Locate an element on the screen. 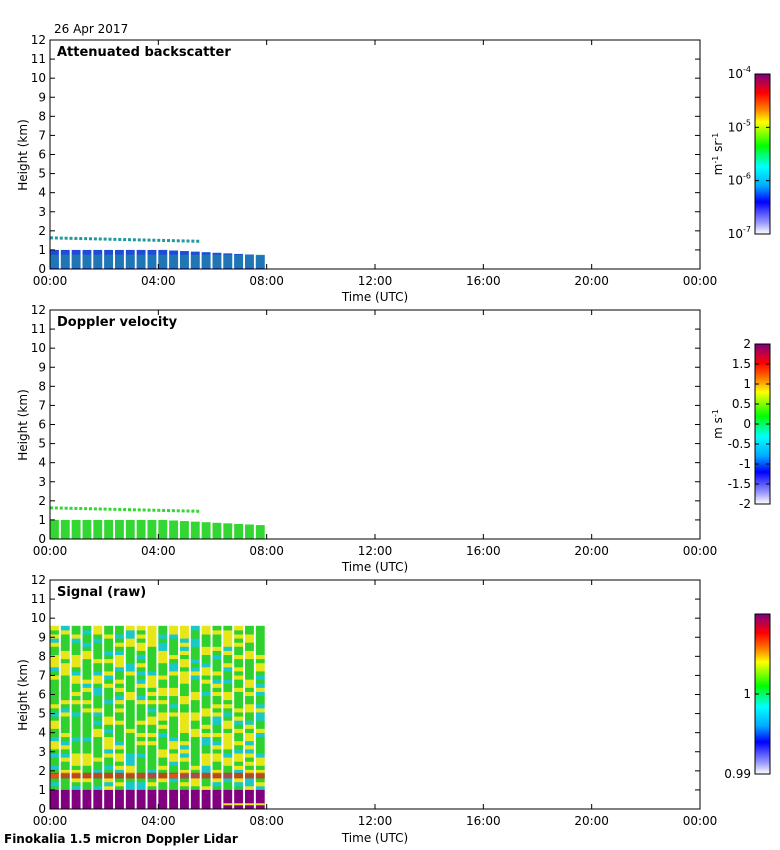 This screenshot has height=850, width=780. x-tick-label: 12:00 is located at coordinates (375, 551).